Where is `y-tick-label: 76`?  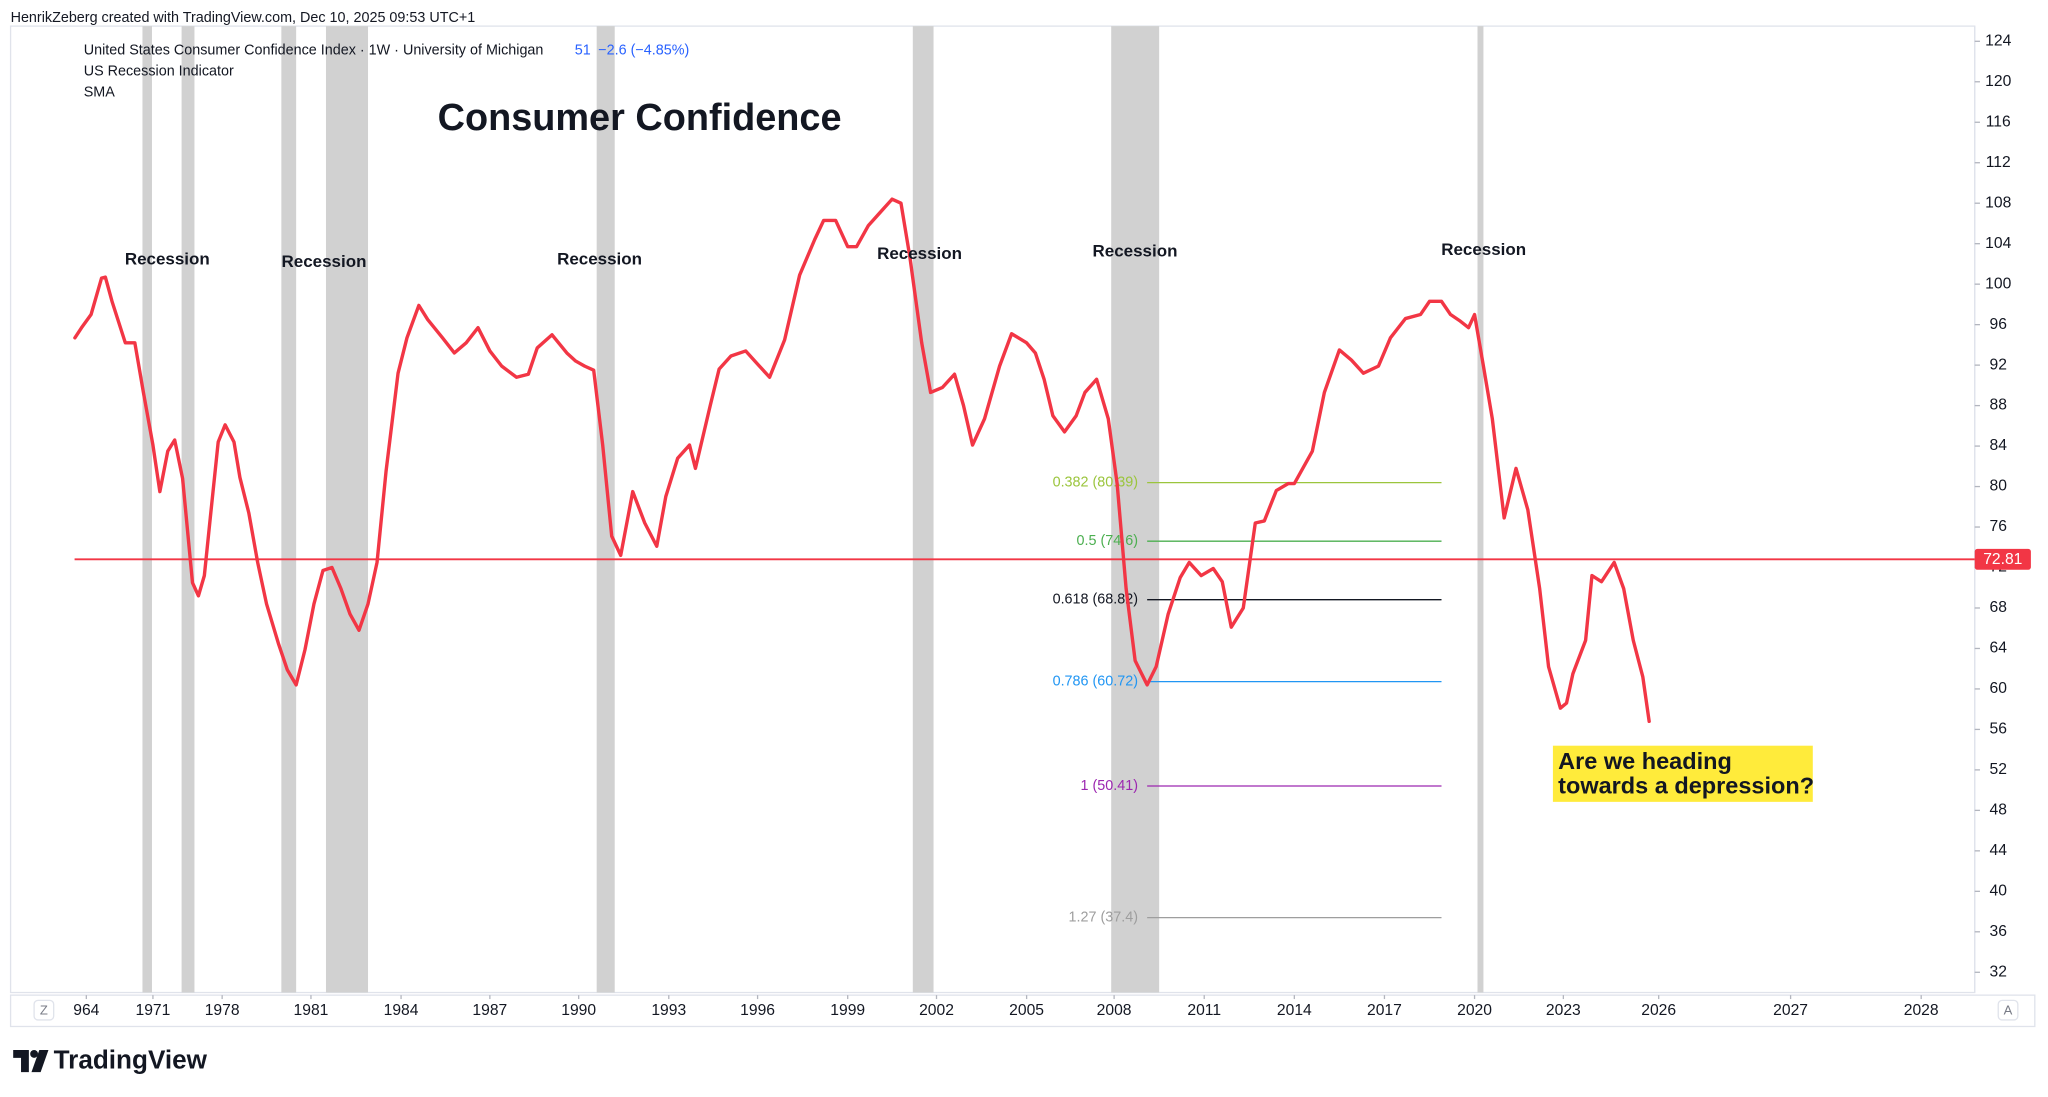
y-tick-label: 76 is located at coordinates (1999, 526).